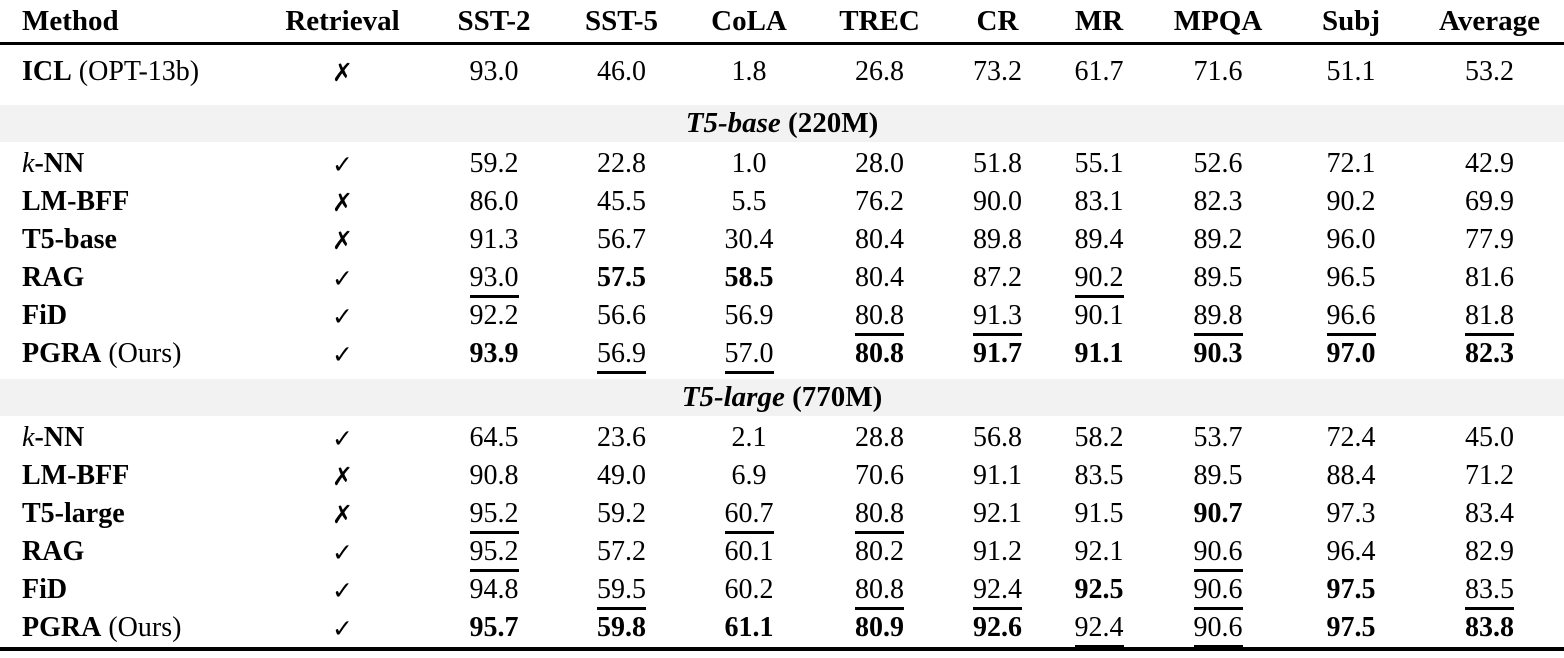 The height and width of the screenshot is (658, 1564). Describe the element at coordinates (997, 202) in the screenshot. I see `value-cell: 90.0` at that location.